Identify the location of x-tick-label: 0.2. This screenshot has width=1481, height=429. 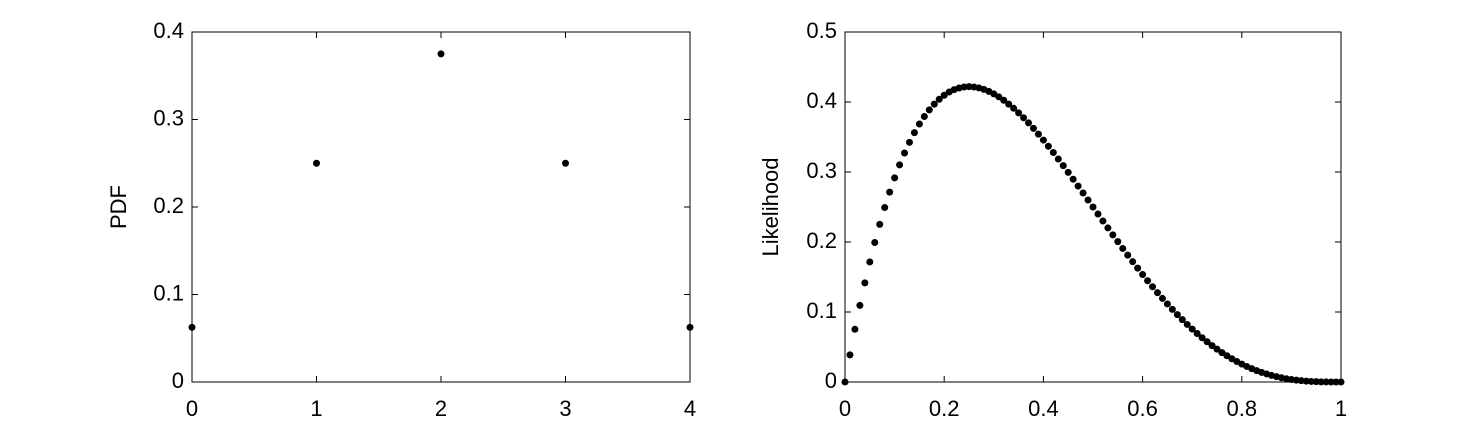
(944, 408).